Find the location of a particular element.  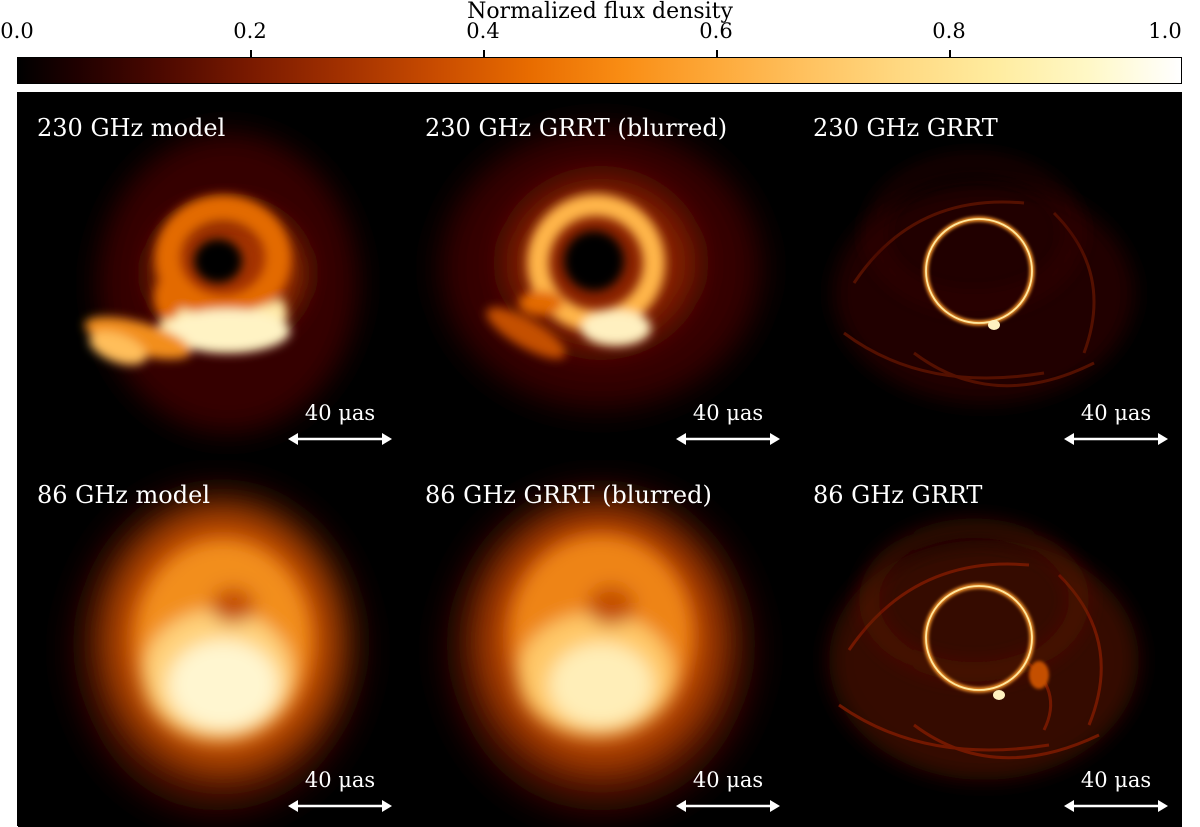

colorbar-tick: 0.8 is located at coordinates (949, 31).